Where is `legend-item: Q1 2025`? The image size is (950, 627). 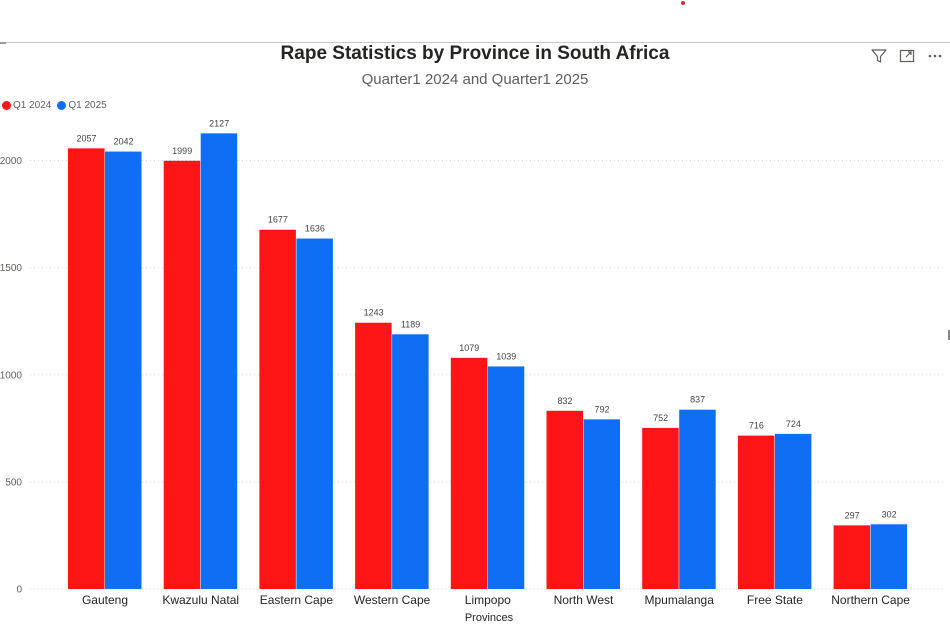
legend-item: Q1 2025 is located at coordinates (82, 105).